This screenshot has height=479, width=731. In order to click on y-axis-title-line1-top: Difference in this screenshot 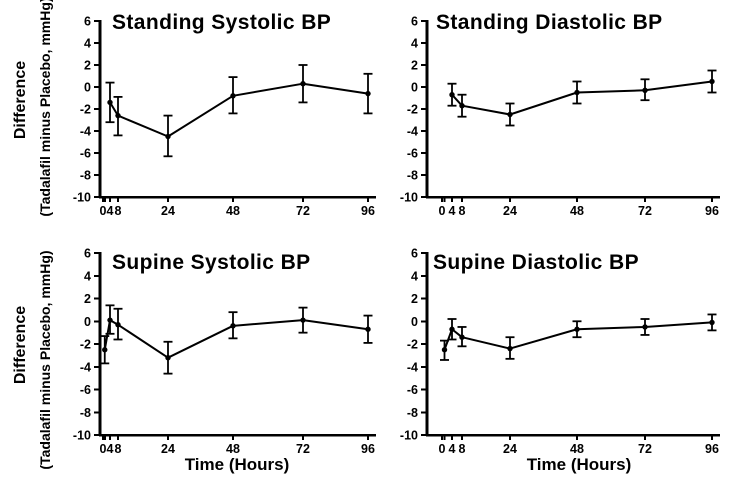, I will do `click(20, 100)`.